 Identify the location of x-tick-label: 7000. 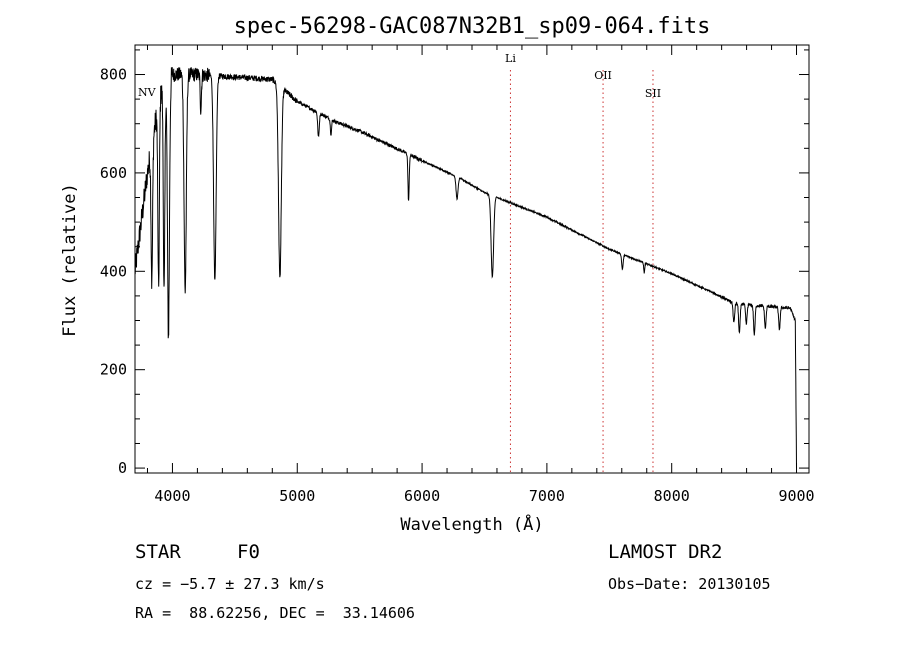
(547, 496).